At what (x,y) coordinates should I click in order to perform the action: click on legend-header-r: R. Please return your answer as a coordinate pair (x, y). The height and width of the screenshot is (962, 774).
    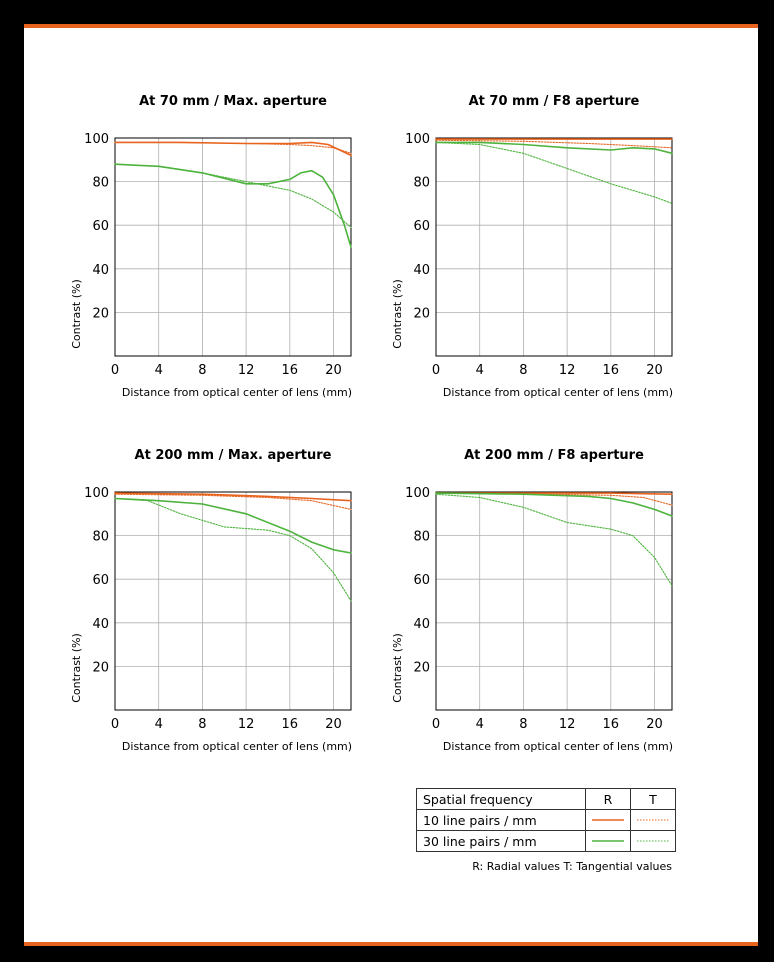
    Looking at the image, I should click on (608, 799).